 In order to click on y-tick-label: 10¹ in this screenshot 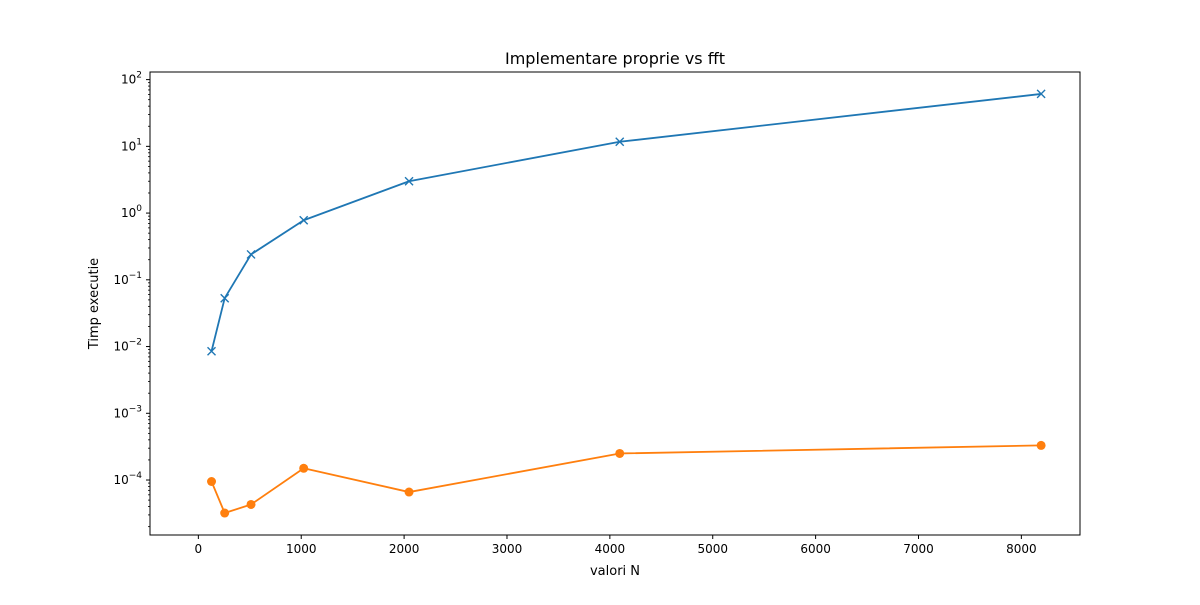, I will do `click(131, 145)`.